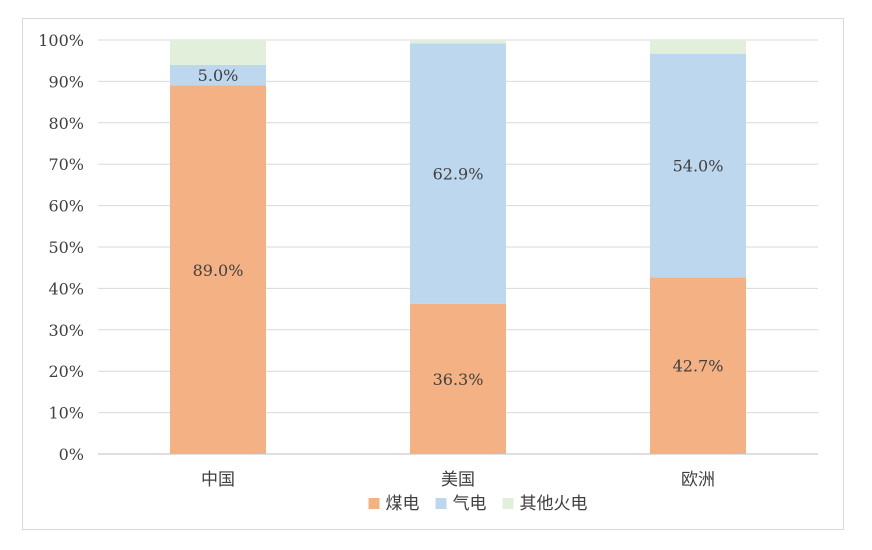 The width and height of the screenshot is (872, 550). I want to click on data-label: 89.0%, so click(218, 270).